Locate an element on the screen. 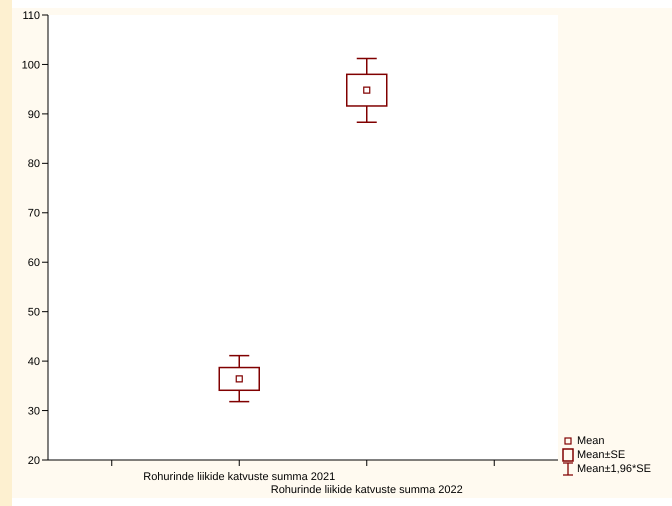 This screenshot has width=672, height=506. y-tick-label: 50 is located at coordinates (34, 312).